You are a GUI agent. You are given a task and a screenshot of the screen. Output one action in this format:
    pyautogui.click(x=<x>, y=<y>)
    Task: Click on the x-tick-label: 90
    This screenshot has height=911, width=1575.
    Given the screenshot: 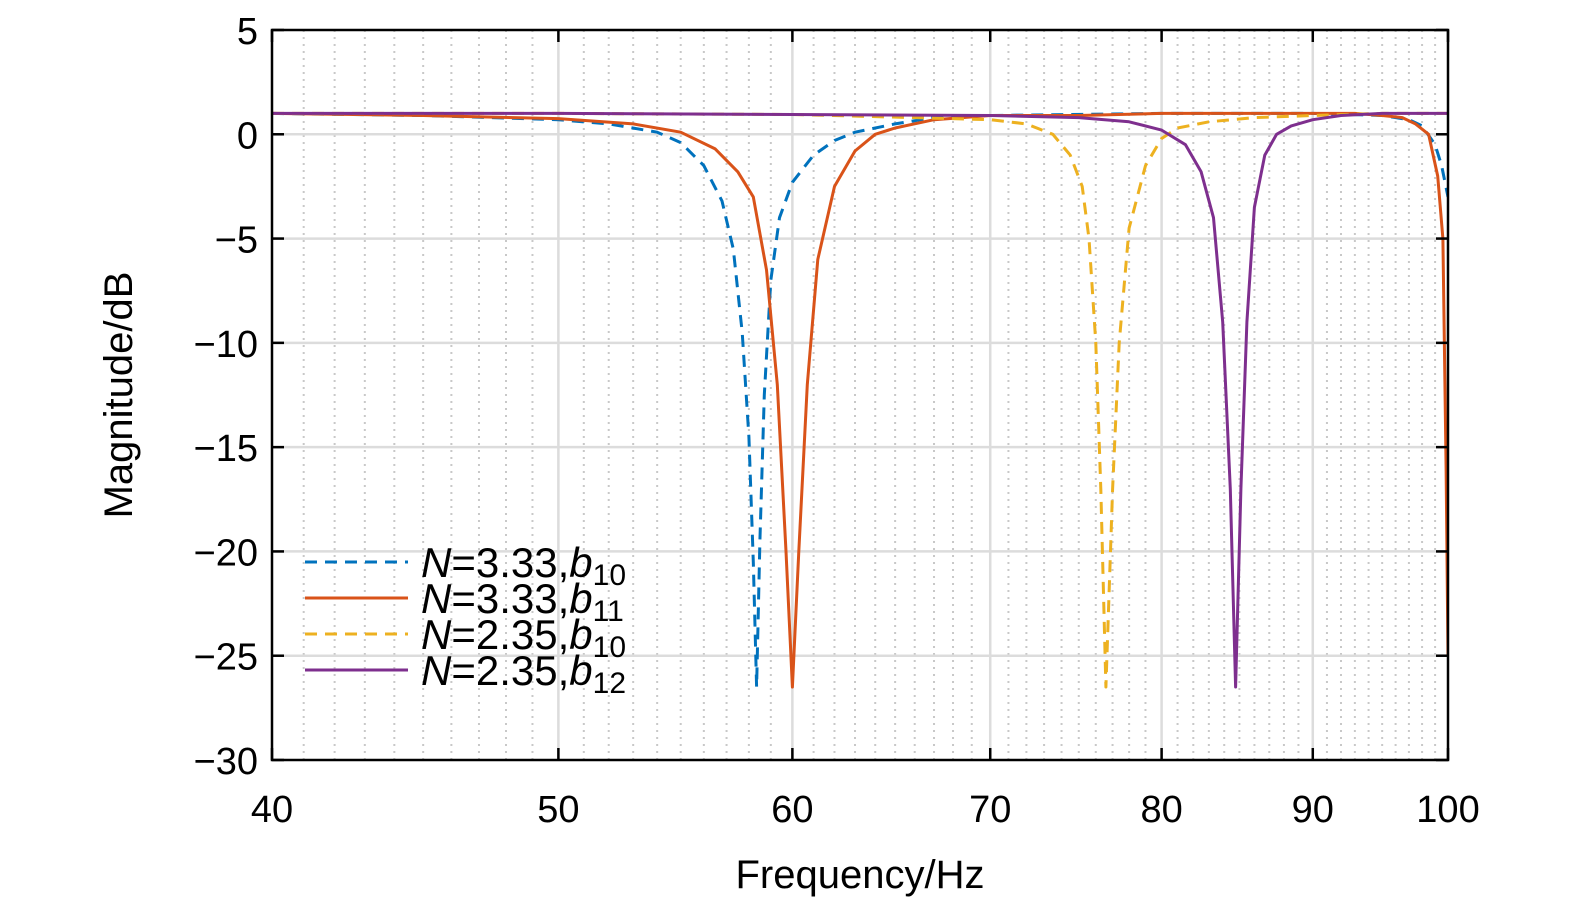 What is the action you would take?
    pyautogui.click(x=1313, y=810)
    